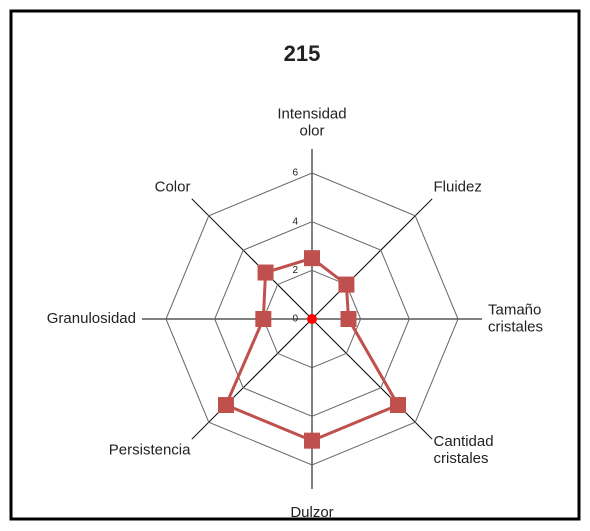  Describe the element at coordinates (173, 186) in the screenshot. I see `axis-label: Color` at that location.